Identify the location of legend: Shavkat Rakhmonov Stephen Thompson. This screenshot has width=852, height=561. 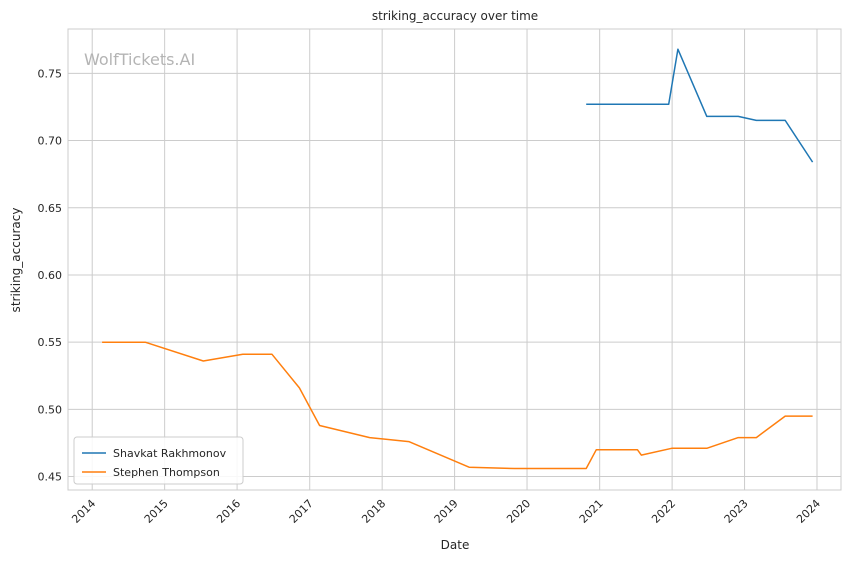
(158, 460).